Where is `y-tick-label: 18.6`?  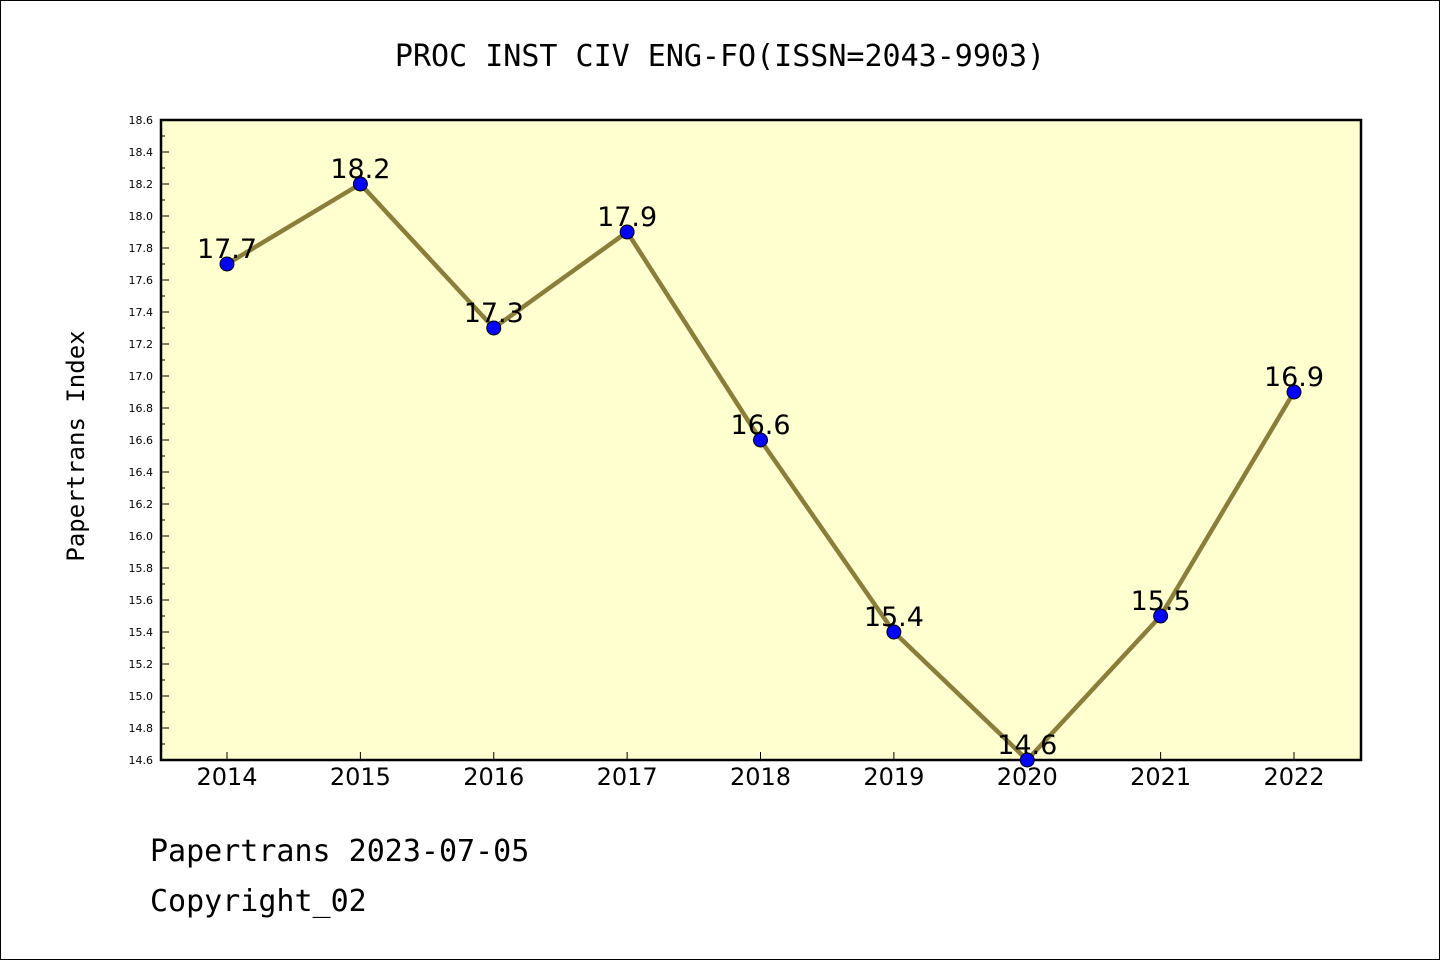
y-tick-label: 18.6 is located at coordinates (141, 120).